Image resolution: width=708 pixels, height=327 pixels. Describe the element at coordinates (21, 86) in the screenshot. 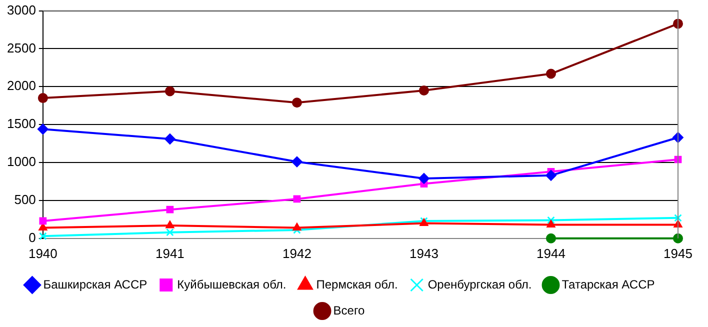

I see `y-tick-label: 2000` at that location.